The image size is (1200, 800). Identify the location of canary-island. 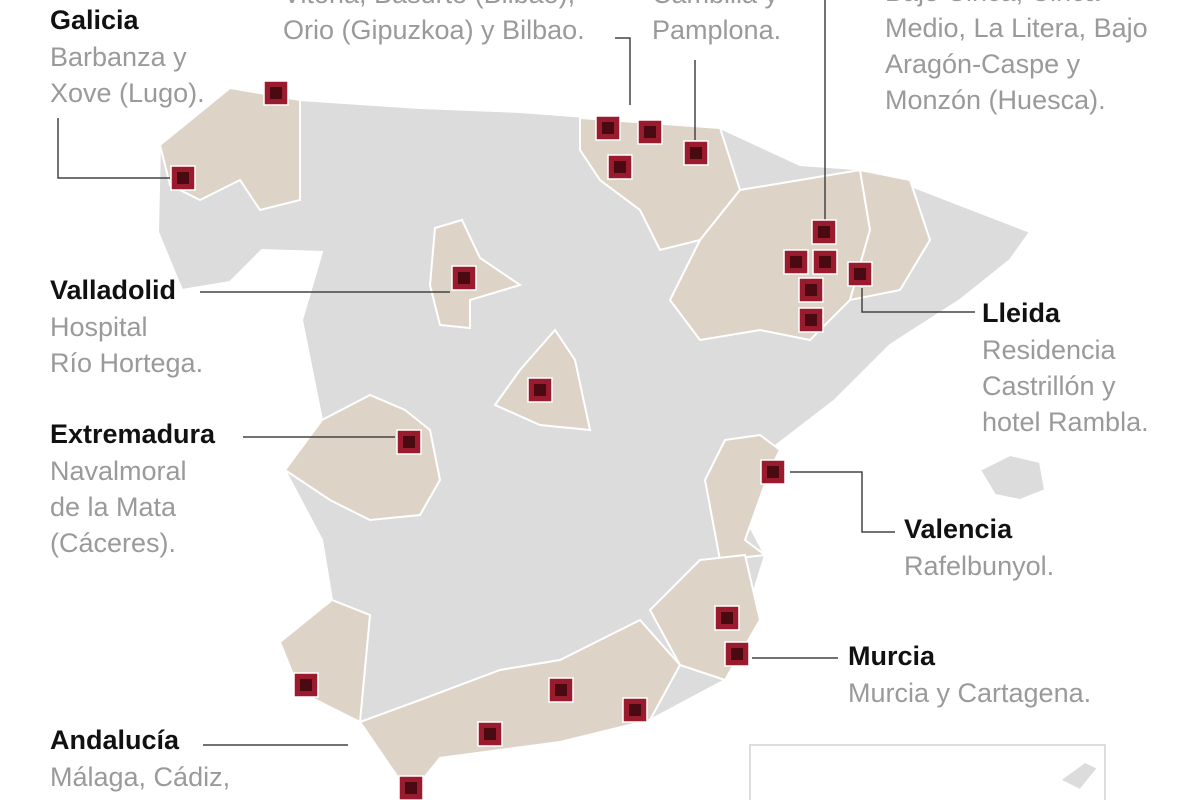
(1079, 776).